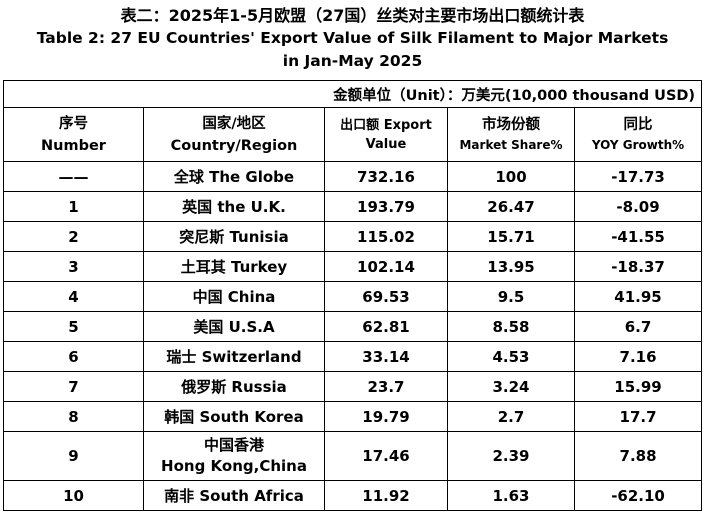 Image resolution: width=705 pixels, height=516 pixels. Describe the element at coordinates (511, 144) in the screenshot. I see `header-share-en: Market Share%` at that location.